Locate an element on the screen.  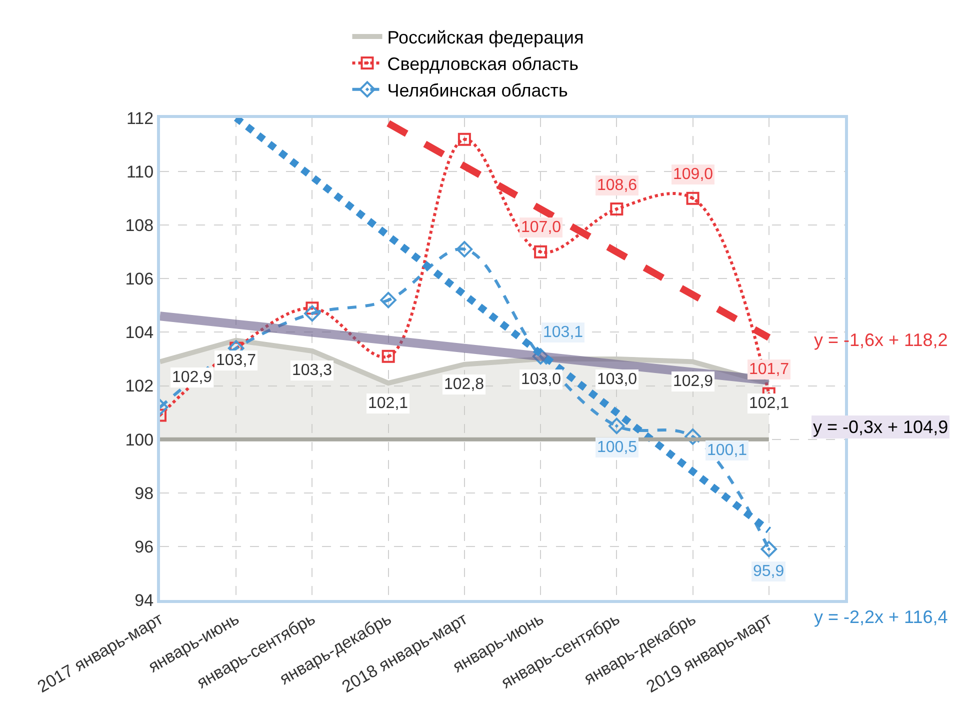
y-tick-label: 100 is located at coordinates (139, 440).